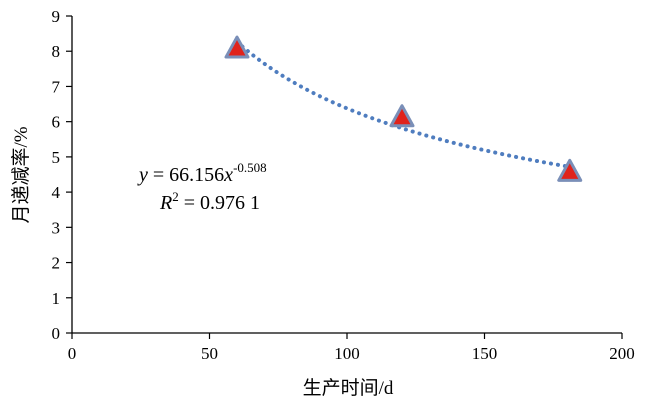  I want to click on x-tick-label: 200, so click(622, 353).